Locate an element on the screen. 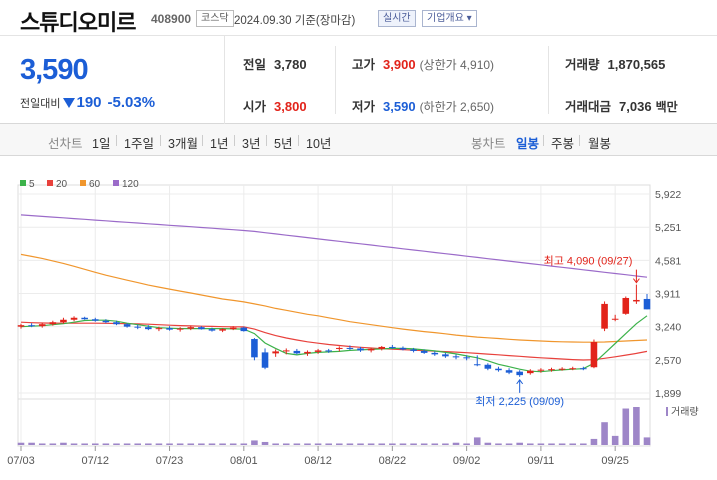 This screenshot has width=717, height=480. volume-plot-frame is located at coordinates (334, 422).